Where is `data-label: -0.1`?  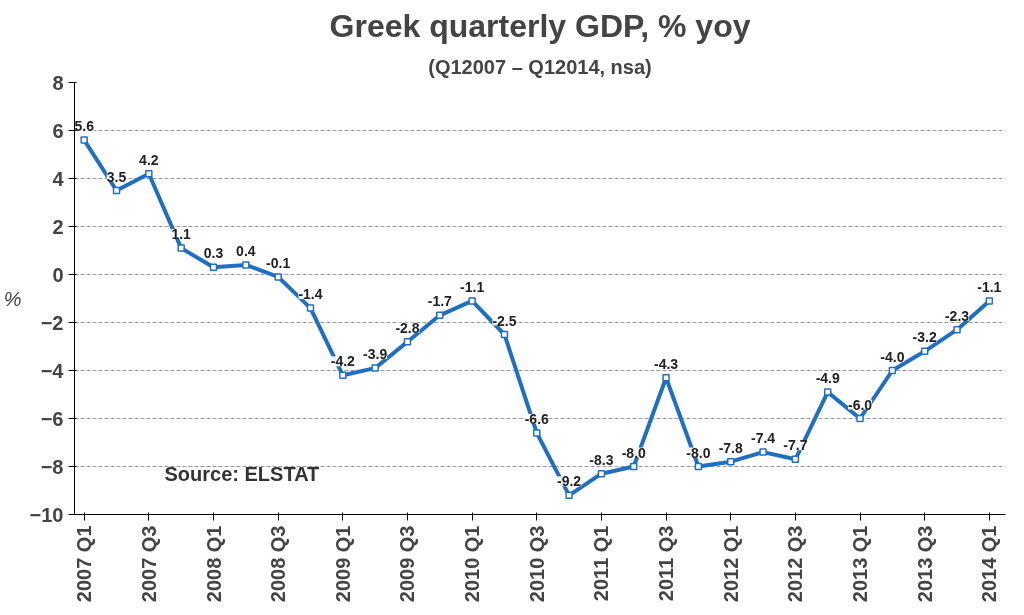 data-label: -0.1 is located at coordinates (278, 262).